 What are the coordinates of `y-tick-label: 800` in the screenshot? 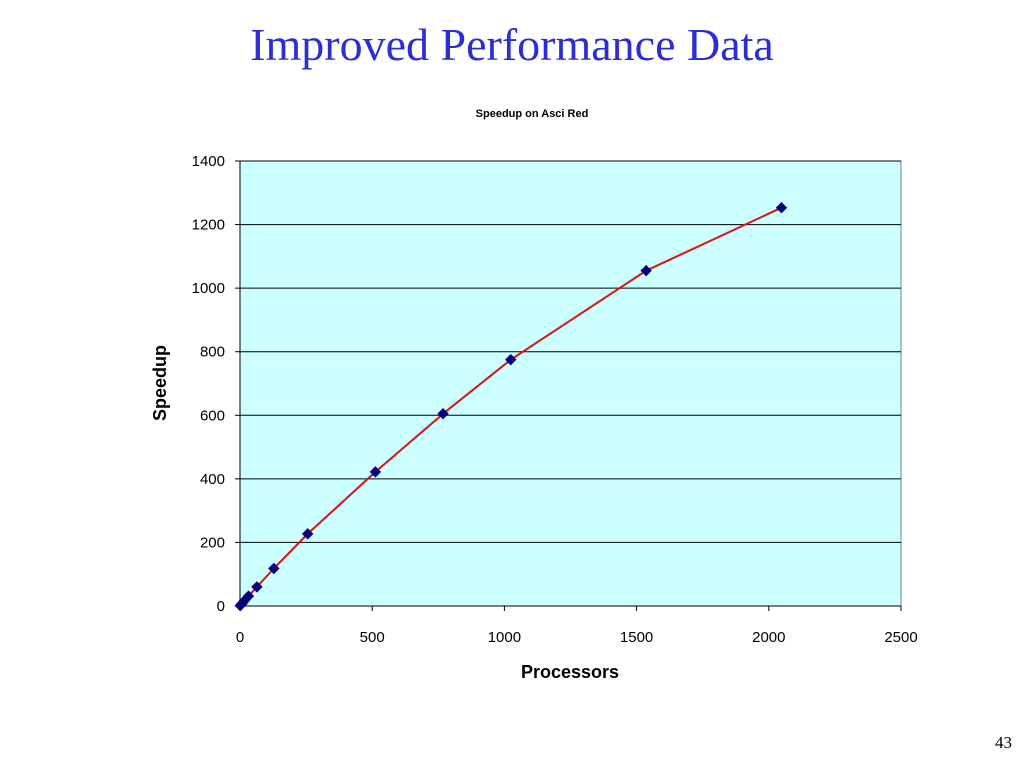 It's located at (212, 352).